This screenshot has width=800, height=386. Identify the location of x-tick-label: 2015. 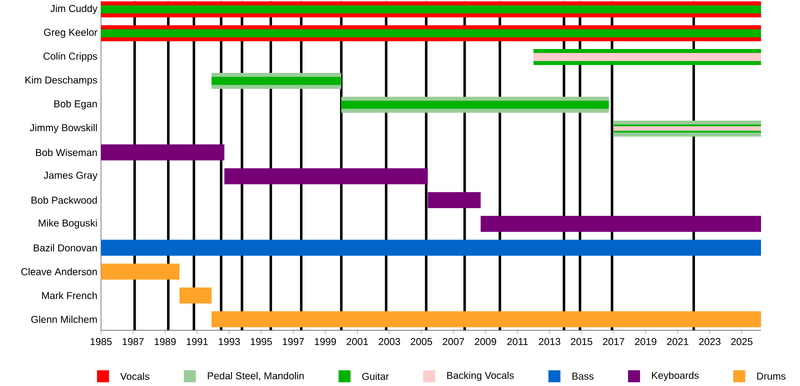
(581, 342).